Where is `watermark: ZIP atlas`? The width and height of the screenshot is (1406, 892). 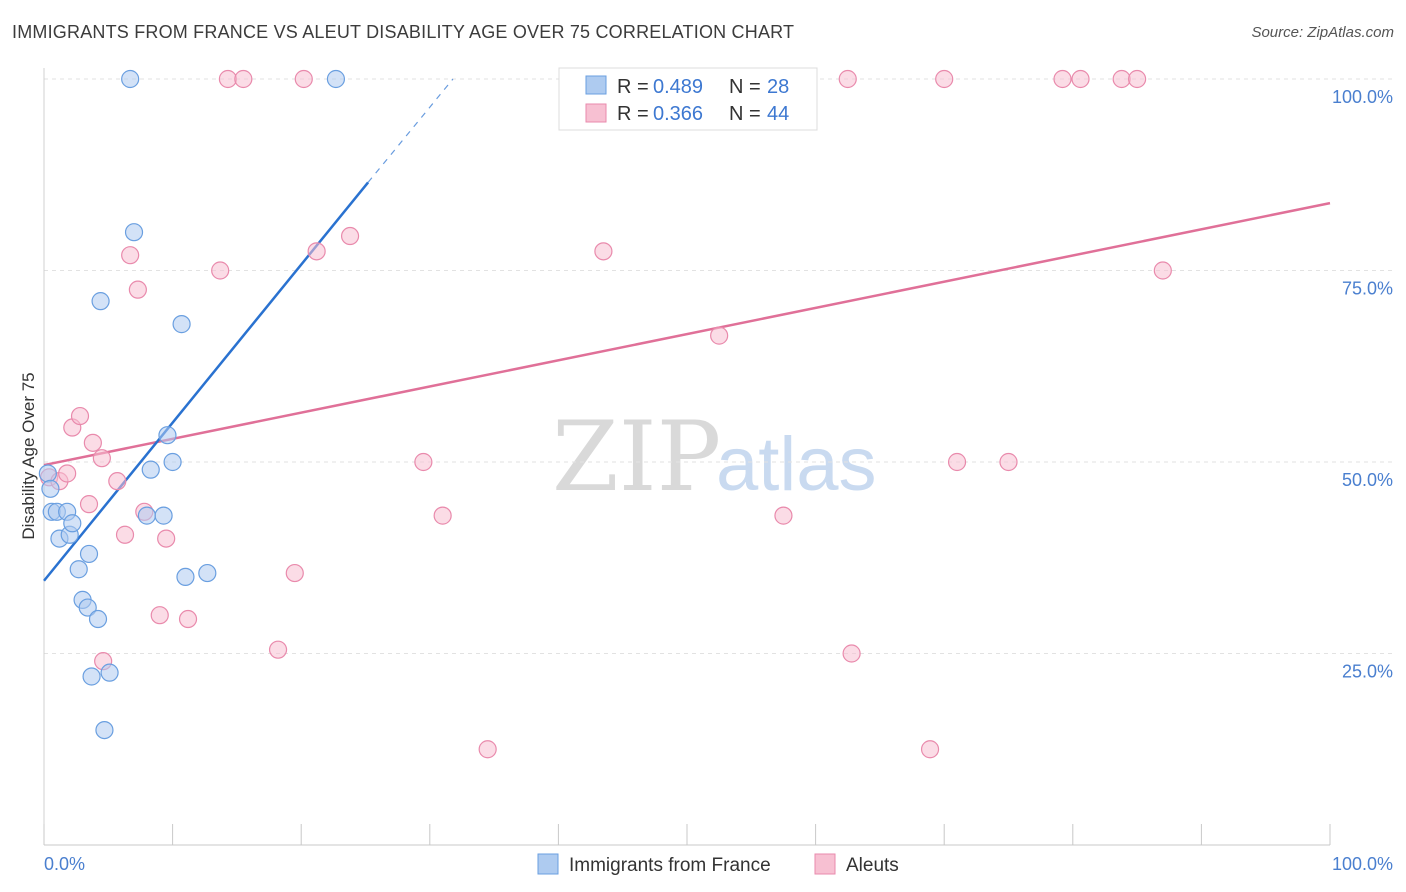
watermark: ZIP atlas is located at coordinates (714, 457).